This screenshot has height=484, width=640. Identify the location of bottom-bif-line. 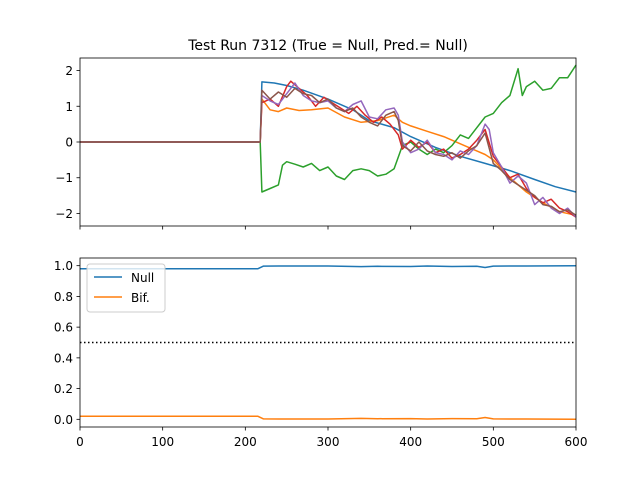
(328, 417).